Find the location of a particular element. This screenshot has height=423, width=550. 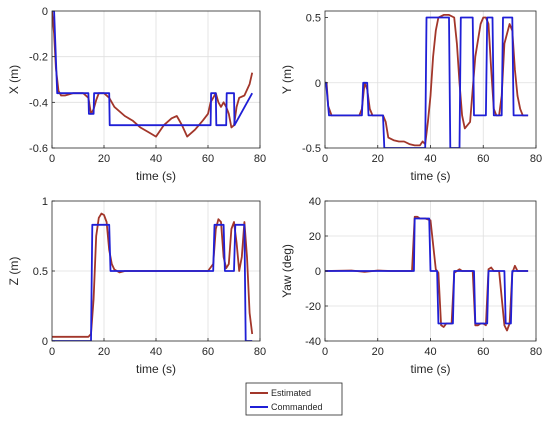

y-tick-label: -40 is located at coordinates (313, 342).